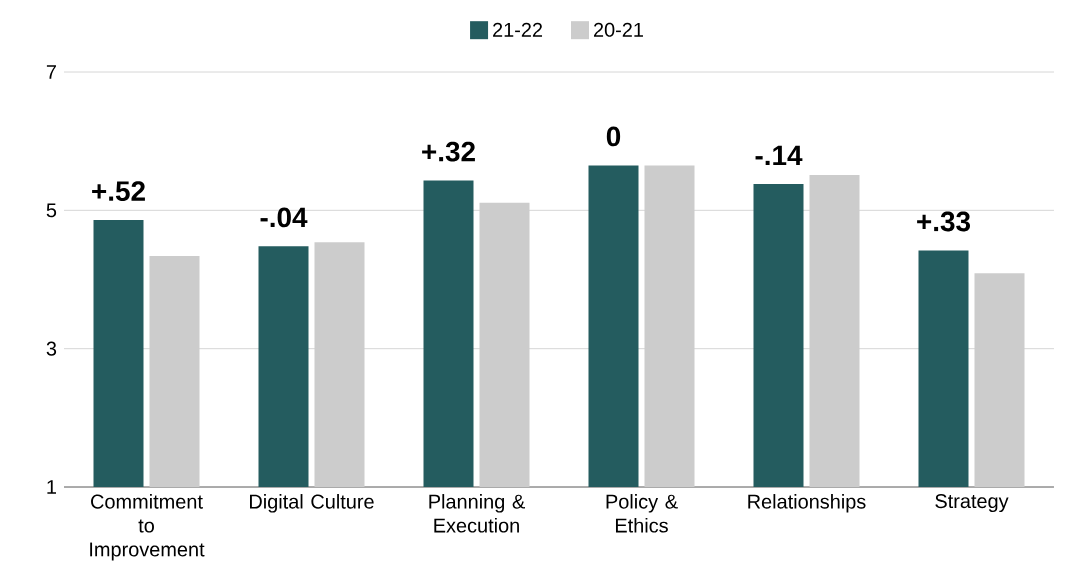 The image size is (1065, 577). Describe the element at coordinates (51, 487) in the screenshot. I see `y-tick-label: 1` at that location.